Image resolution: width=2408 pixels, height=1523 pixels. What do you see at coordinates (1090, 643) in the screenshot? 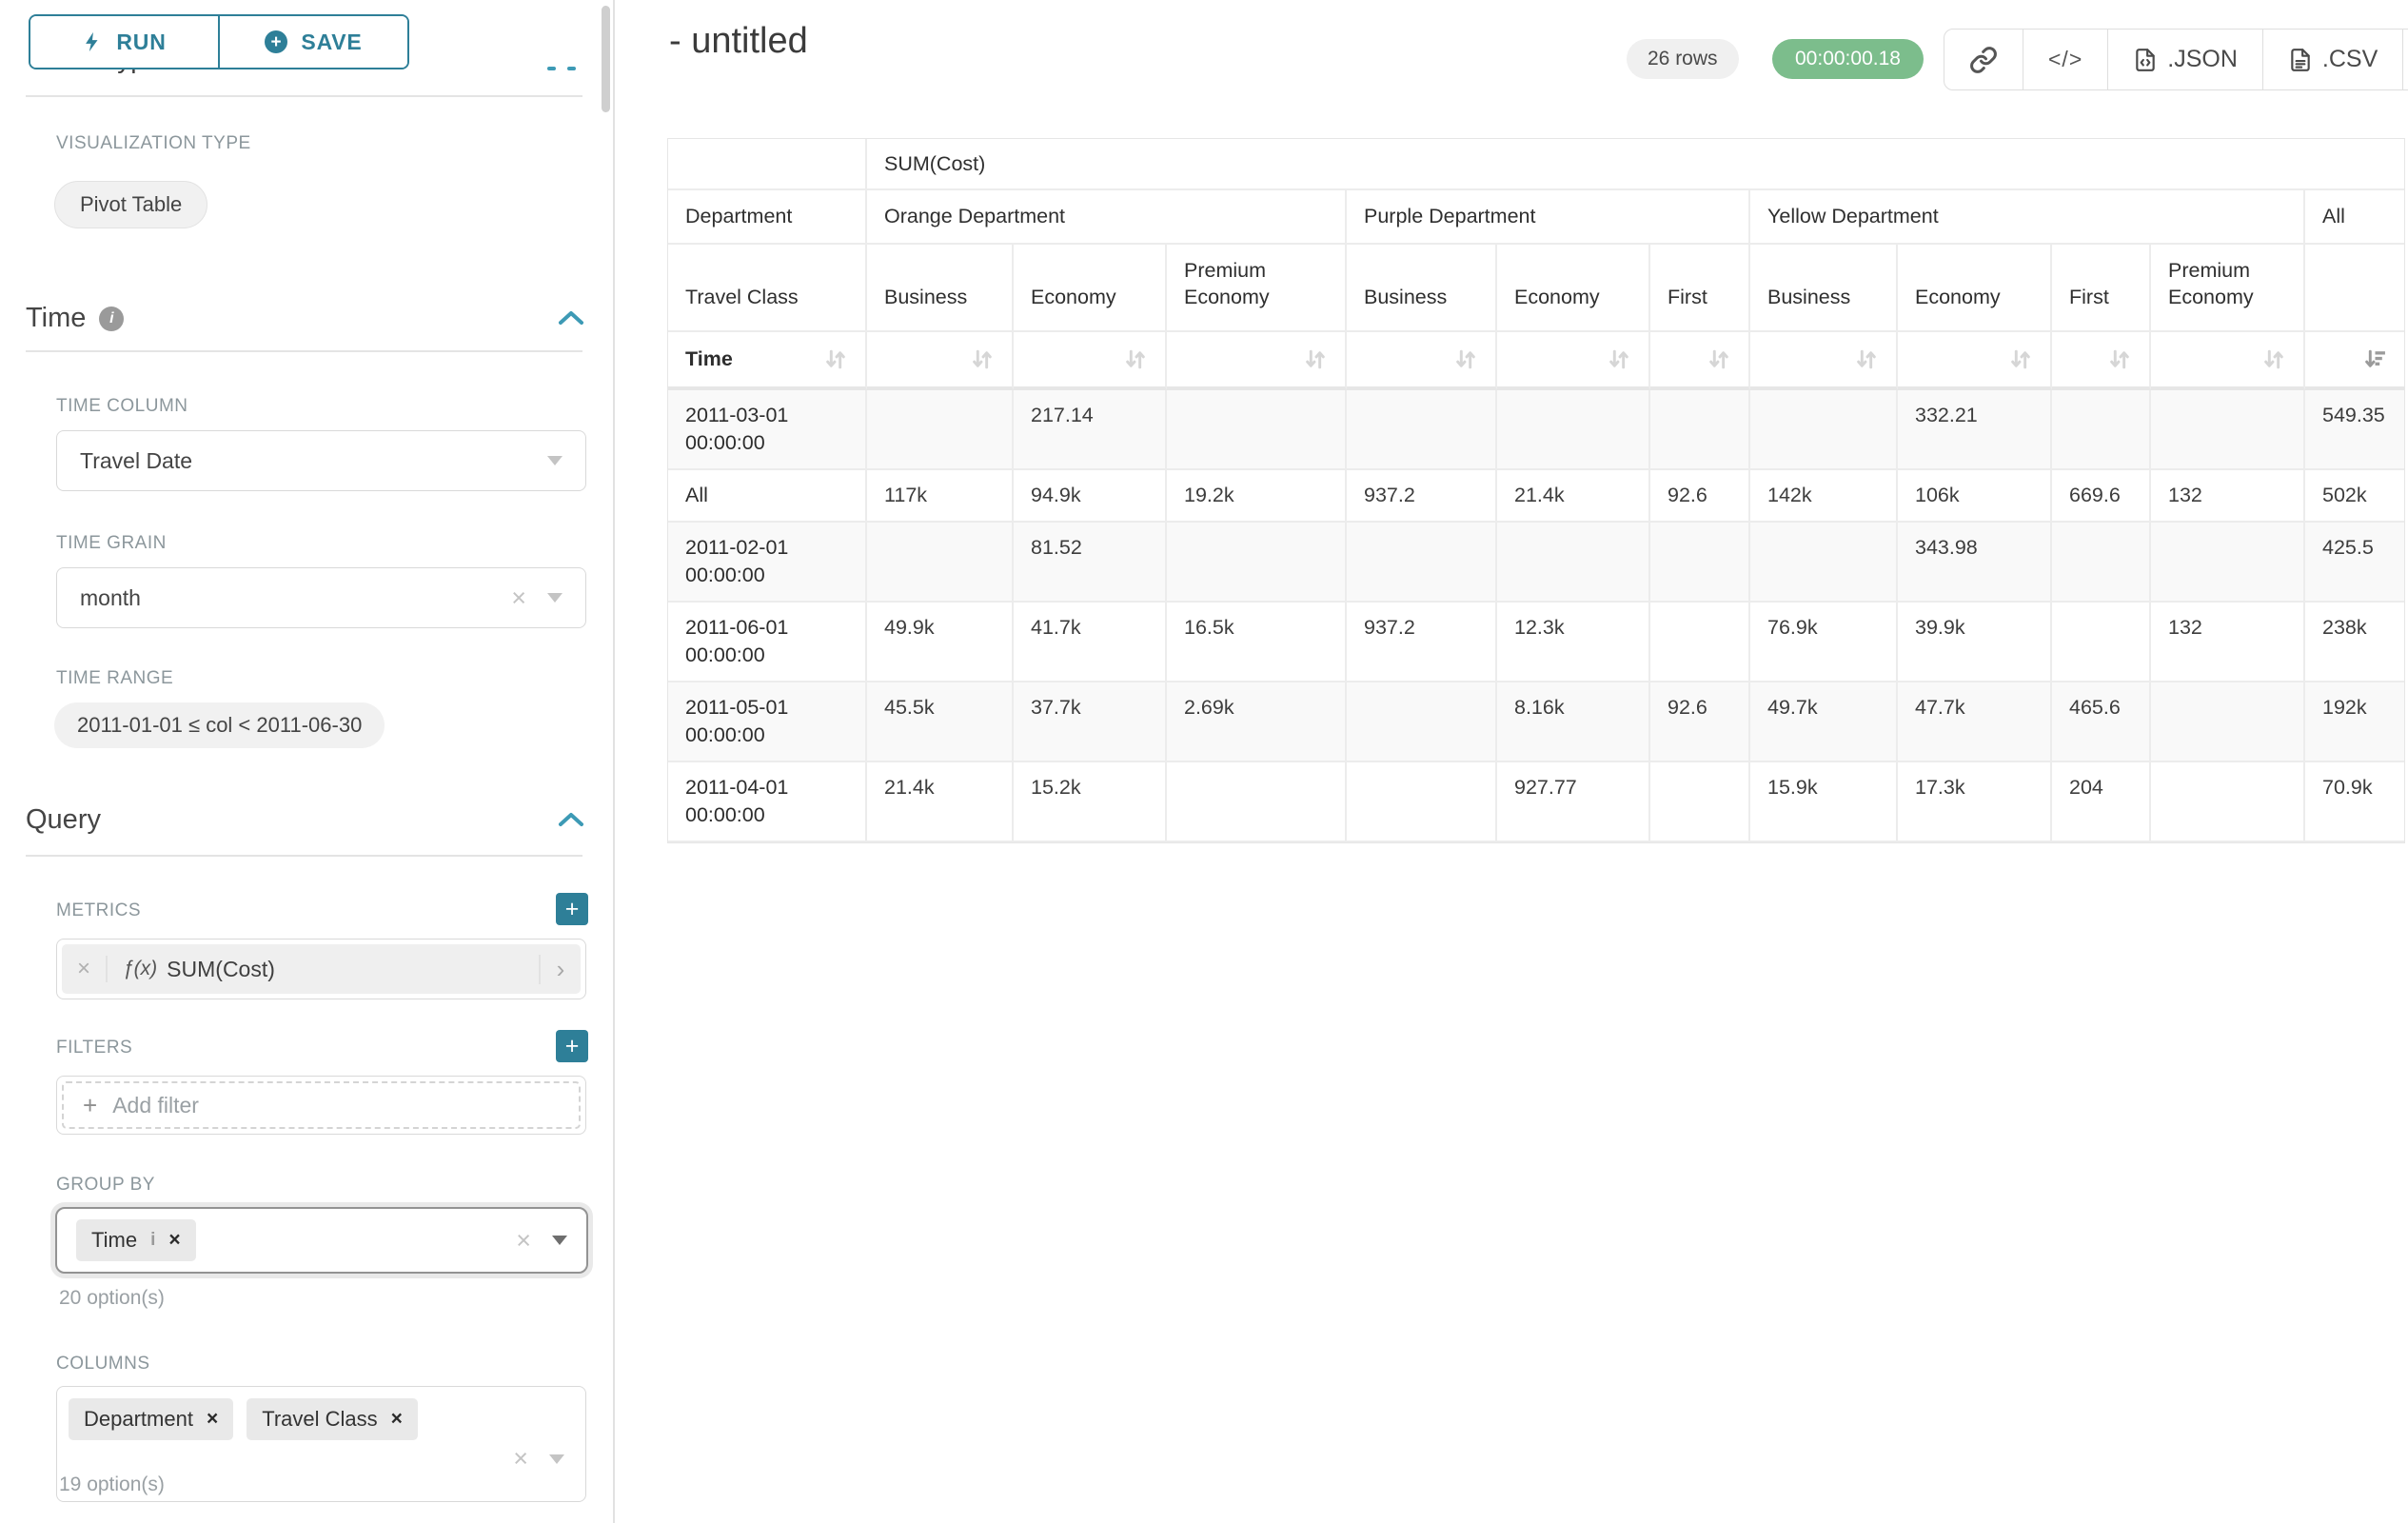
I see `pivot-cell: 41.7k` at bounding box center [1090, 643].